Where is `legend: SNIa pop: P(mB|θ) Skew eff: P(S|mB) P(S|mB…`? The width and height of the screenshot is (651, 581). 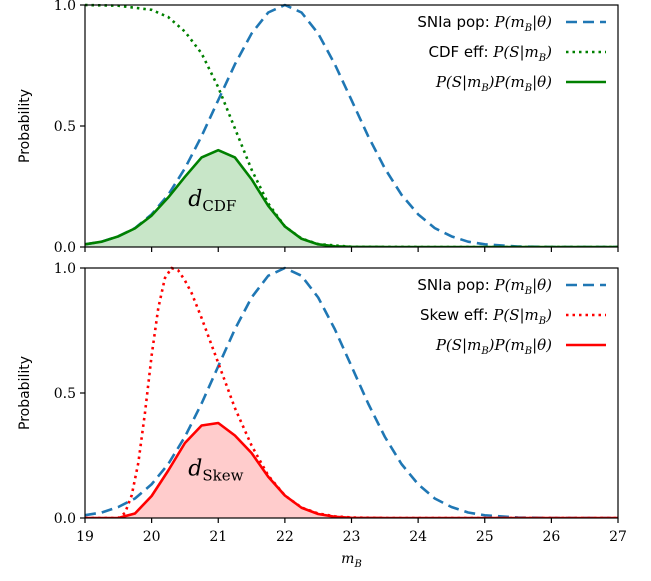 legend: SNIa pop: P(mB|θ) Skew eff: P(S|mB) P(S|mB… is located at coordinates (511, 316).